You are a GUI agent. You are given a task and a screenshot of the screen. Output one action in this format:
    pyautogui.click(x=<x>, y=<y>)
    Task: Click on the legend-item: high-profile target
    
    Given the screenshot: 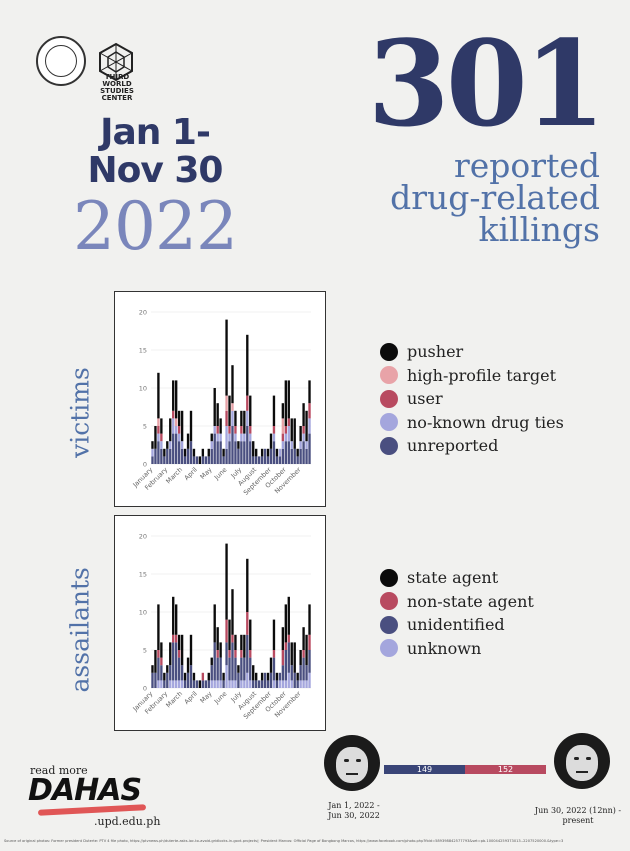 What is the action you would take?
    pyautogui.click(x=472, y=376)
    